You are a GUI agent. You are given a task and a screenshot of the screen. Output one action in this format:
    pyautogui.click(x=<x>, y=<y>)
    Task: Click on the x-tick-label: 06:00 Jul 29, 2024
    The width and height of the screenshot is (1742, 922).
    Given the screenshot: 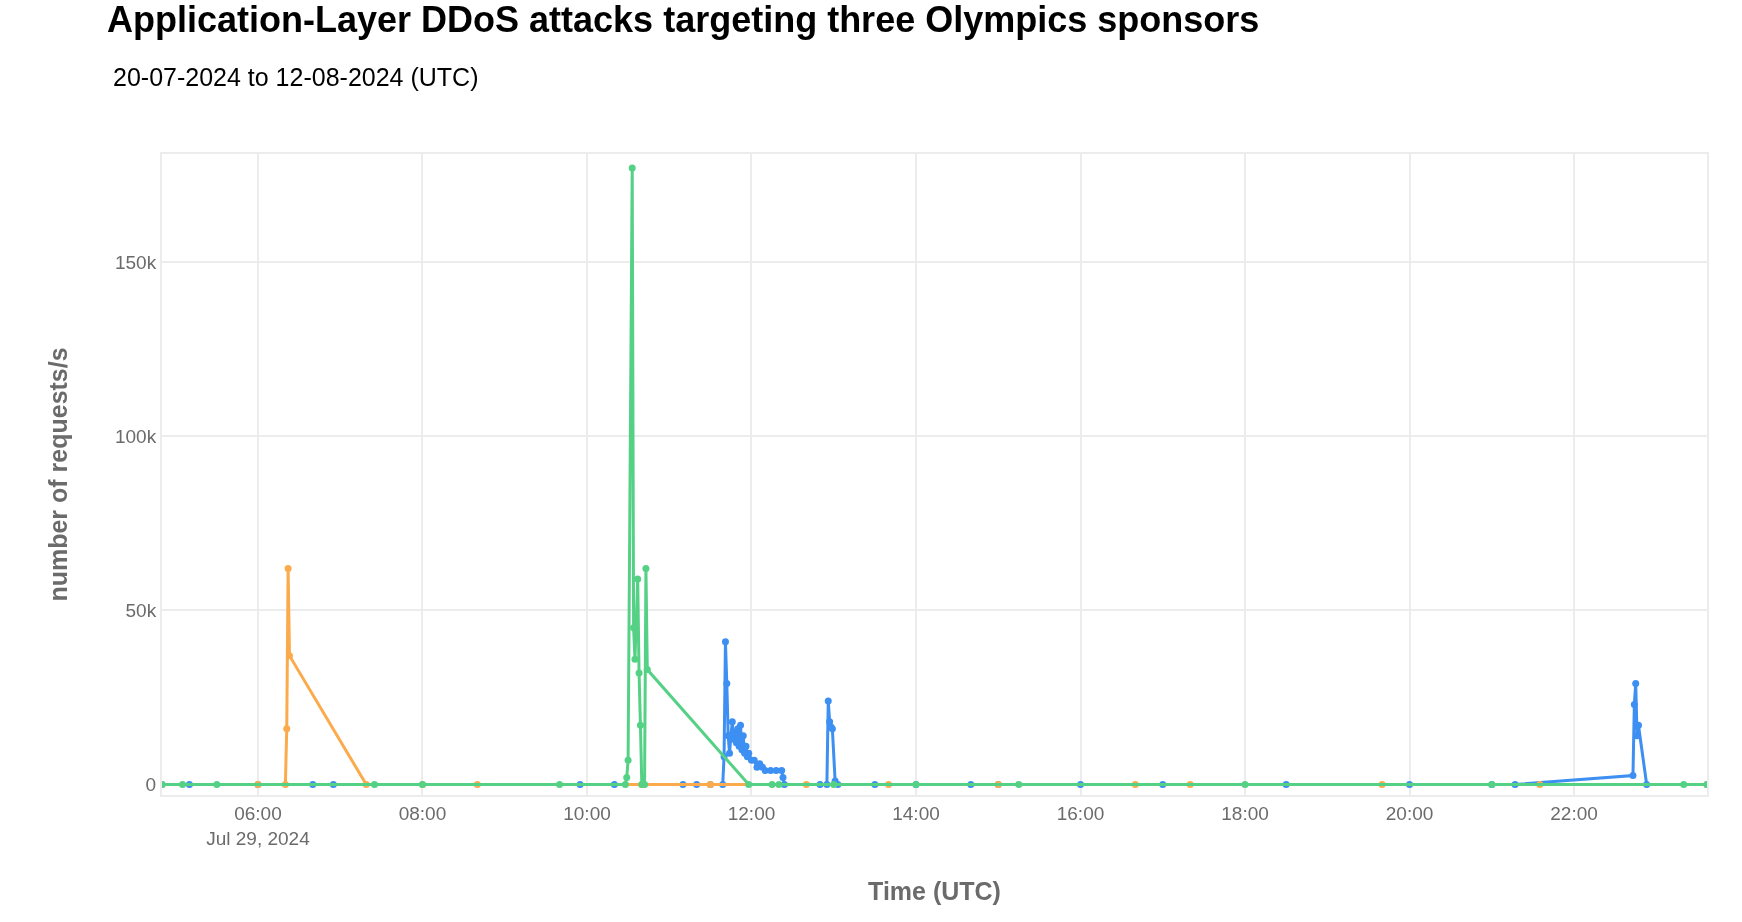 What is the action you would take?
    pyautogui.click(x=258, y=825)
    